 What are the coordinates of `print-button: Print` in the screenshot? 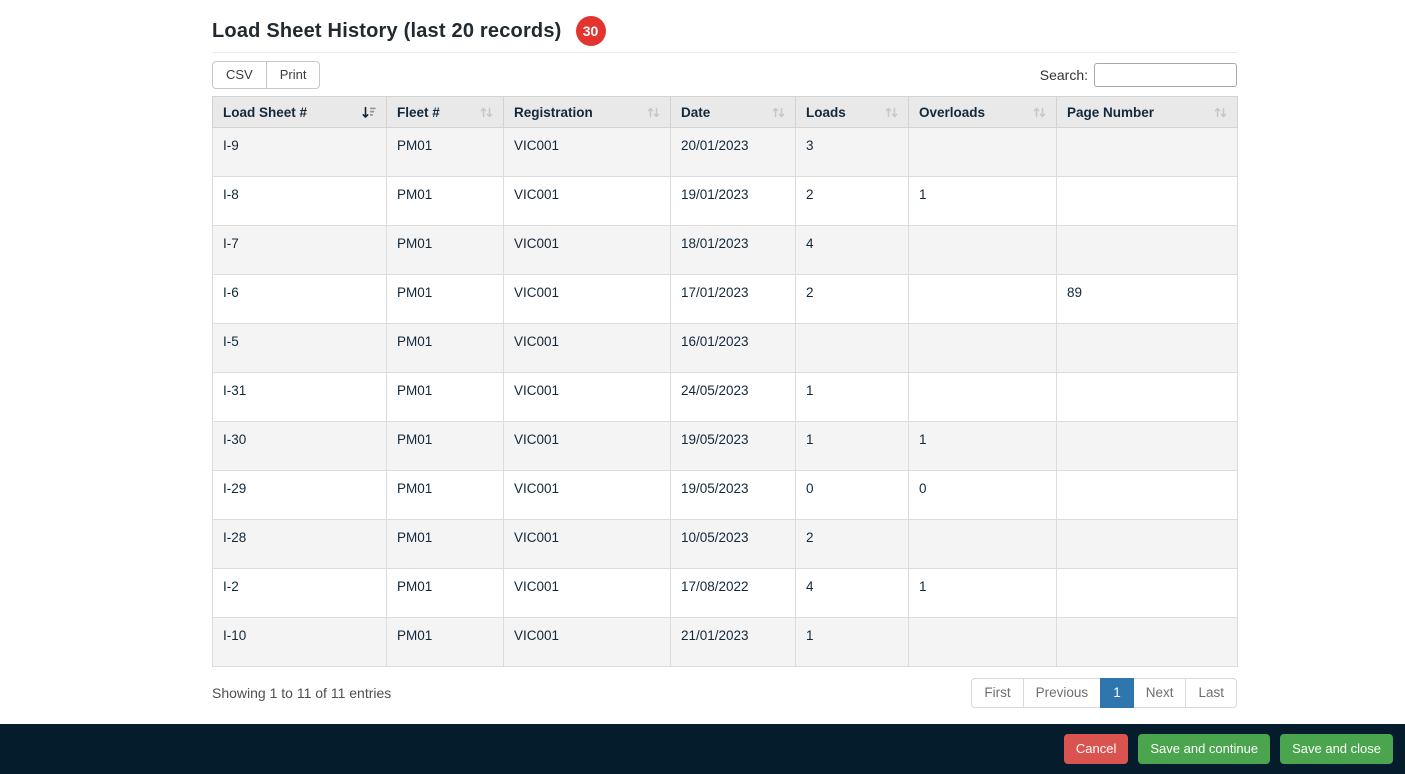 It's located at (293, 75).